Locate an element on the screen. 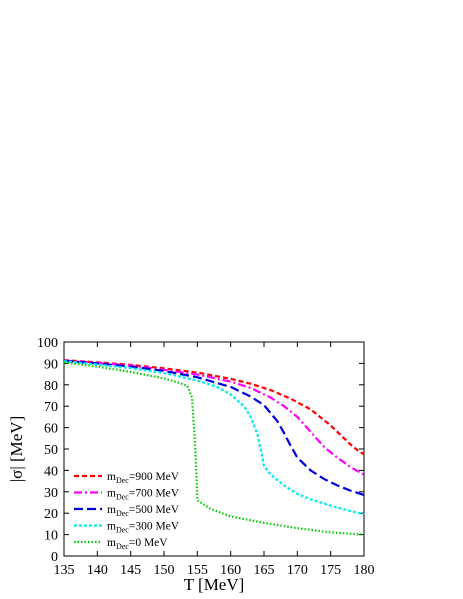  y-axis-label: |σ| [MeV] is located at coordinates (16, 449).